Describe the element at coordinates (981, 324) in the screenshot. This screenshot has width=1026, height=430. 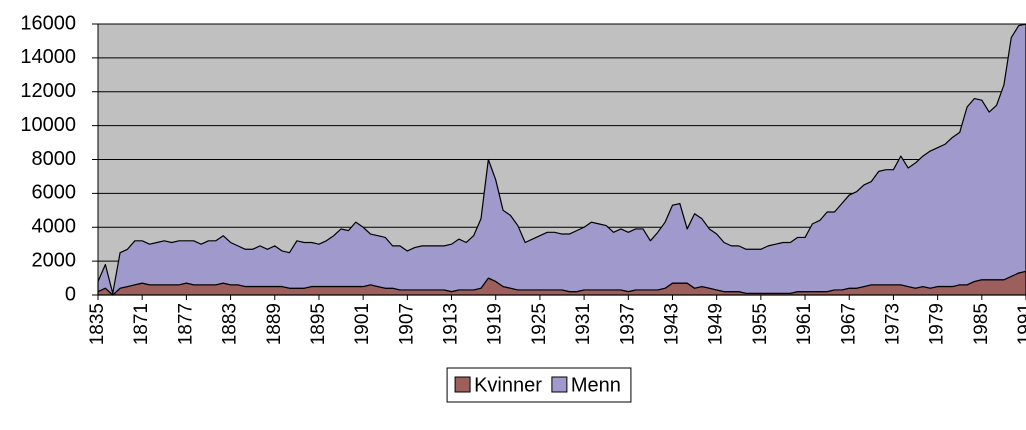
I see `x-tick-label: 1985` at that location.